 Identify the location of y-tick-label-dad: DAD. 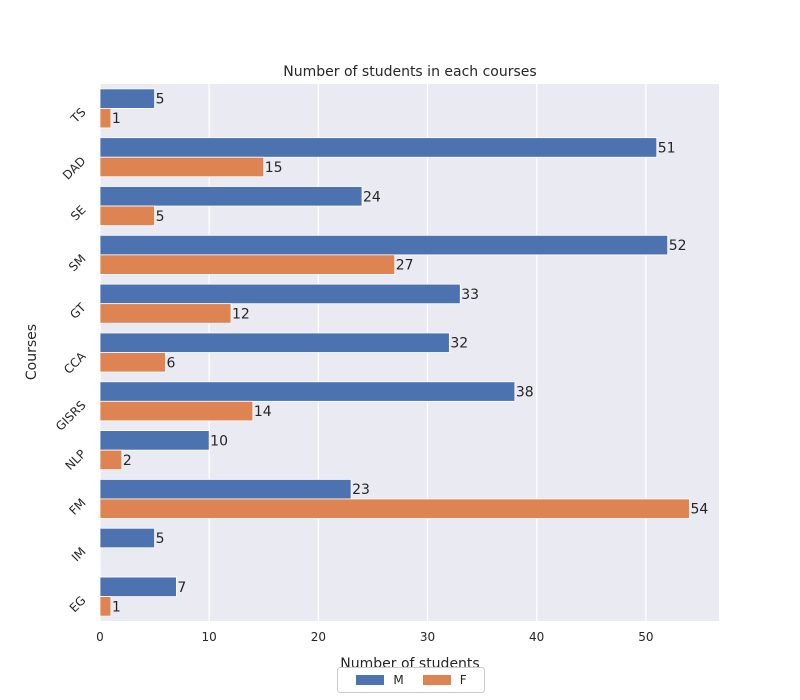
(74, 168).